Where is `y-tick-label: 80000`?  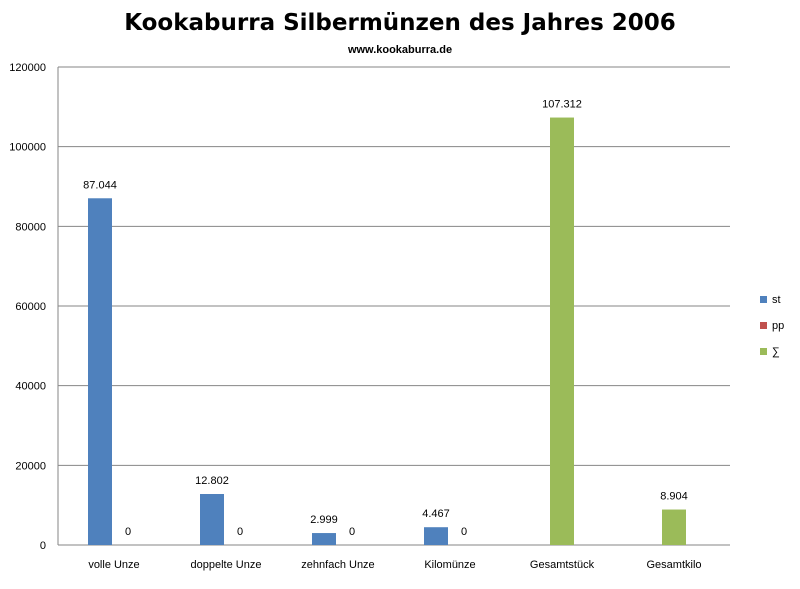
y-tick-label: 80000 is located at coordinates (30, 227).